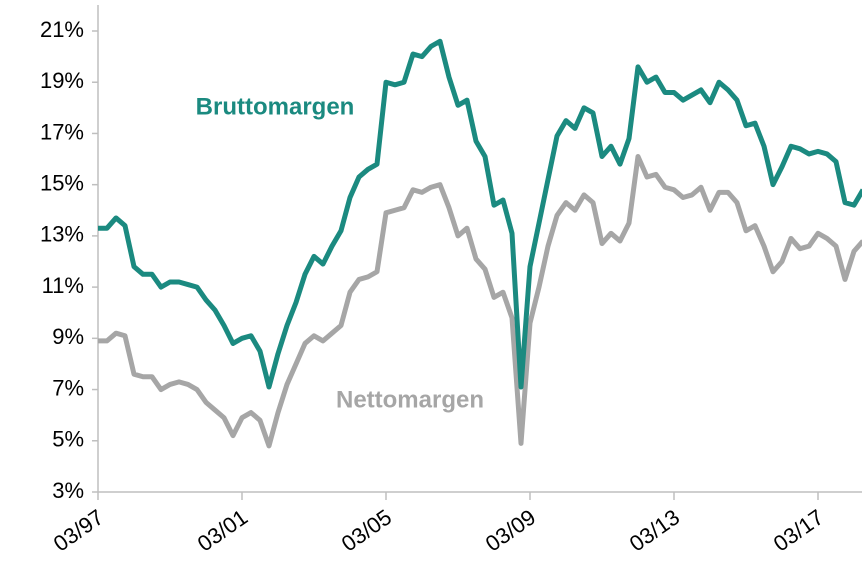 The width and height of the screenshot is (862, 584). Describe the element at coordinates (275, 106) in the screenshot. I see `series-label: Bruttomargen` at that location.